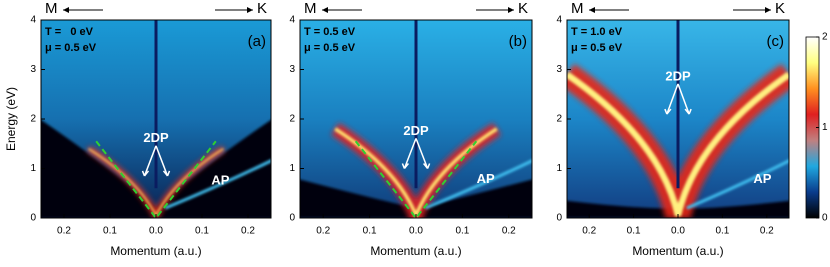 The width and height of the screenshot is (830, 267). What do you see at coordinates (825, 37) in the screenshot?
I see `colorbar-tick-label: 2` at bounding box center [825, 37].